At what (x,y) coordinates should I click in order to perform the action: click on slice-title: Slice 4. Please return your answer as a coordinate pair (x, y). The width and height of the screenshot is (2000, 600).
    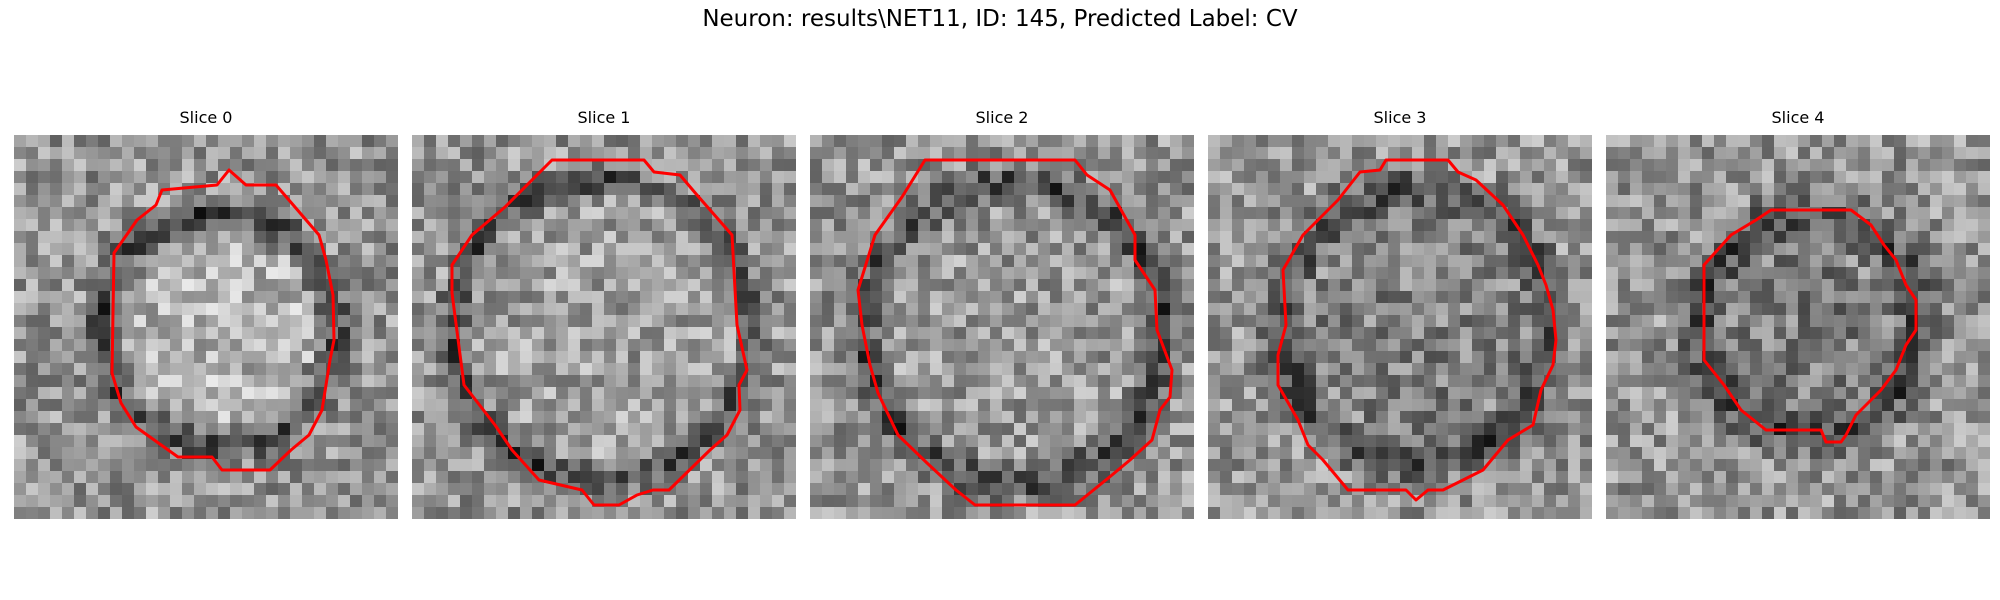
    Looking at the image, I should click on (1798, 117).